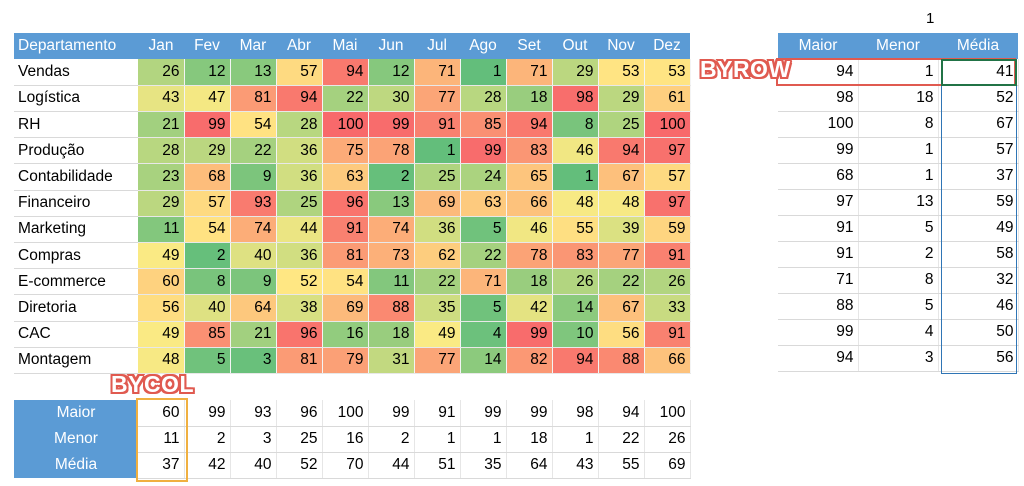 Image resolution: width=1024 pixels, height=486 pixels. I want to click on bycol-label: Maior, so click(76, 413).